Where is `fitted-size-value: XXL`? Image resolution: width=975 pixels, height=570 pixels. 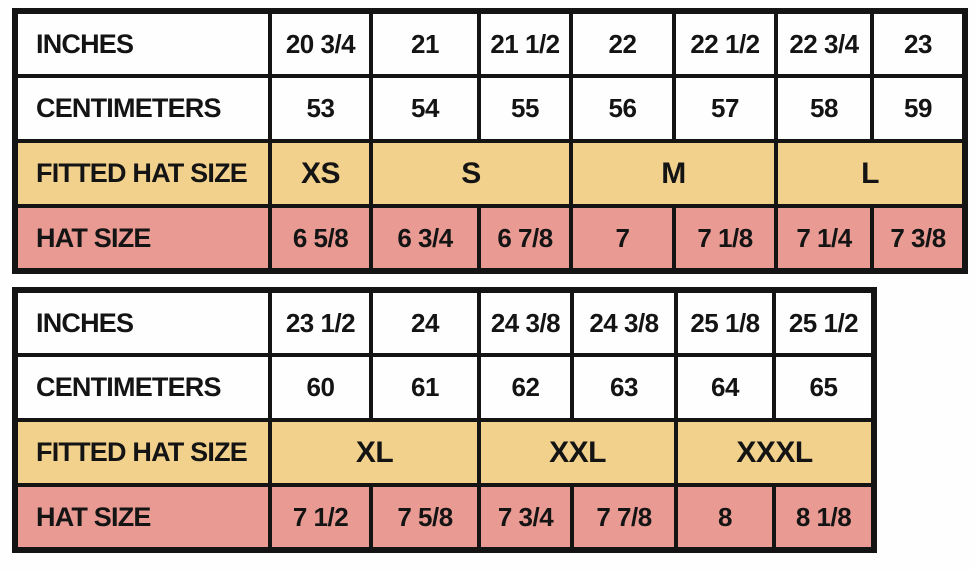 fitted-size-value: XXL is located at coordinates (577, 452).